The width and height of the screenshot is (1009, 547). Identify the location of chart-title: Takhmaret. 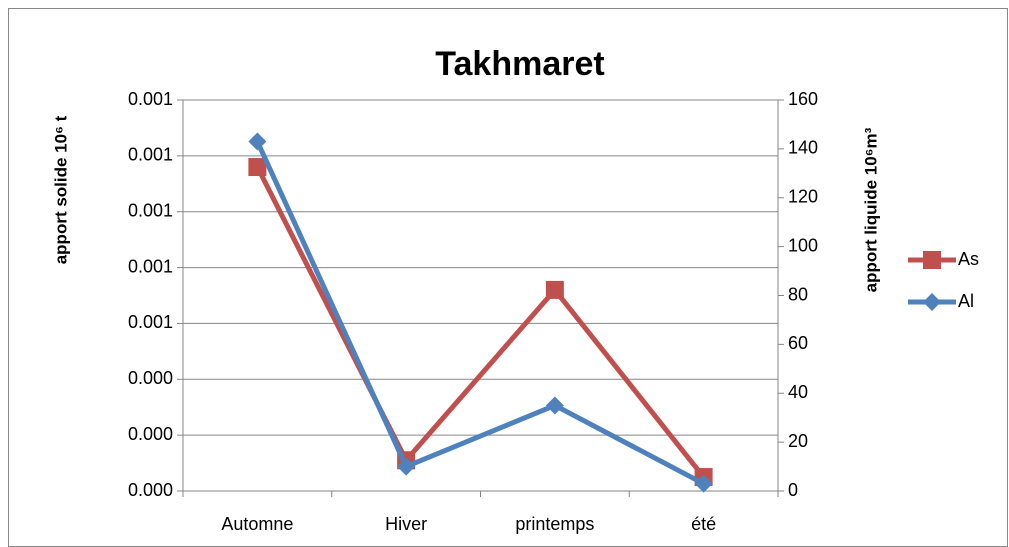
(519, 64).